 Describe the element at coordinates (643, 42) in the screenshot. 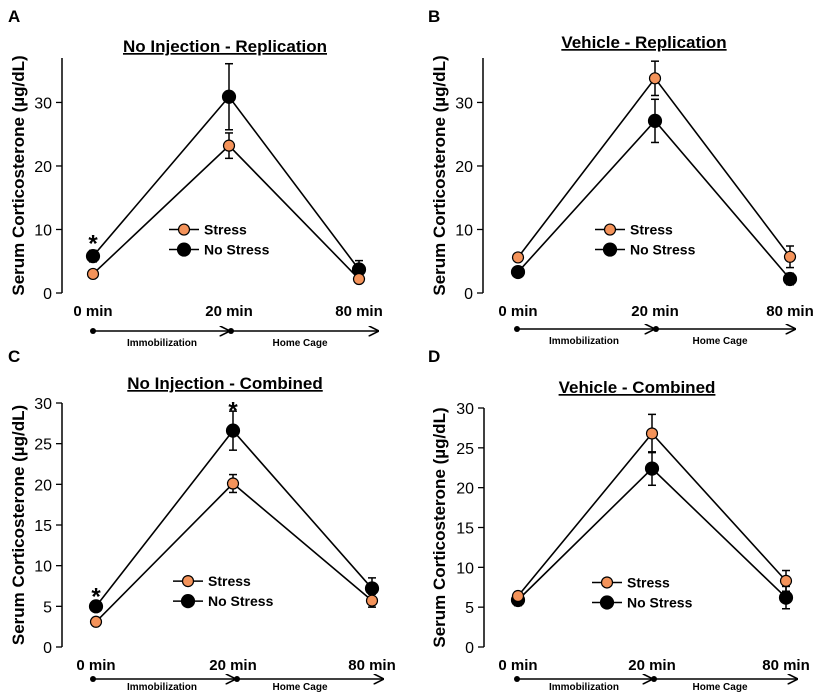

I see `chart-title: Vehicle - Replication` at that location.